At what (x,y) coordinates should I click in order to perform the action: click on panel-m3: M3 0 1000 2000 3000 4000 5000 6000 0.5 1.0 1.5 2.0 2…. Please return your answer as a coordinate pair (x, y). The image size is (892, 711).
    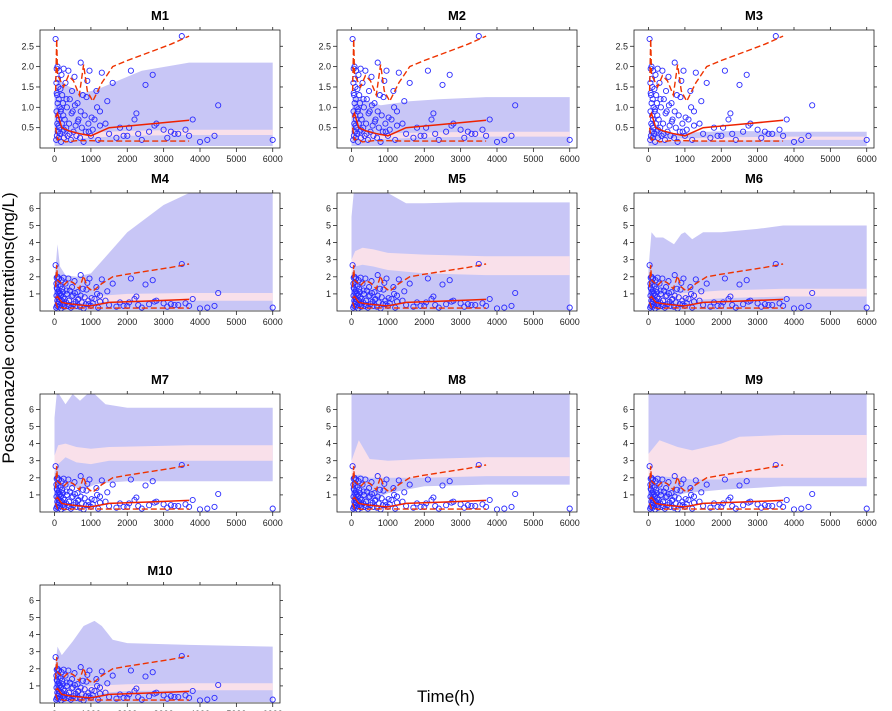
    Looking at the image, I should click on (746, 86).